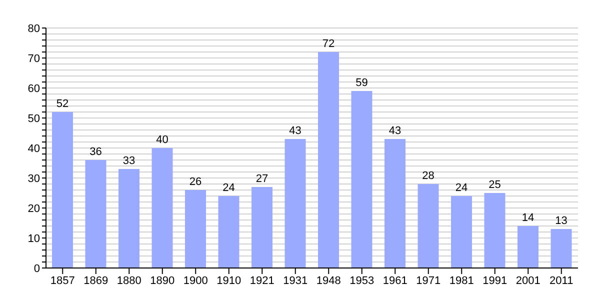 The width and height of the screenshot is (605, 300). I want to click on data-label: 40, so click(162, 140).